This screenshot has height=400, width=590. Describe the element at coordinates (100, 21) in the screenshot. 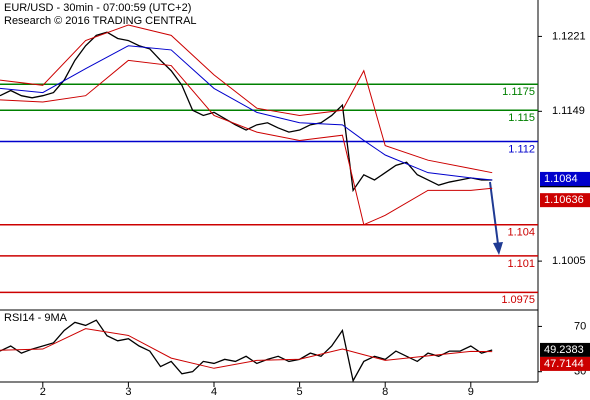

I see `chart-subtitle: Research © 2016 TRADING CENTRAL` at that location.